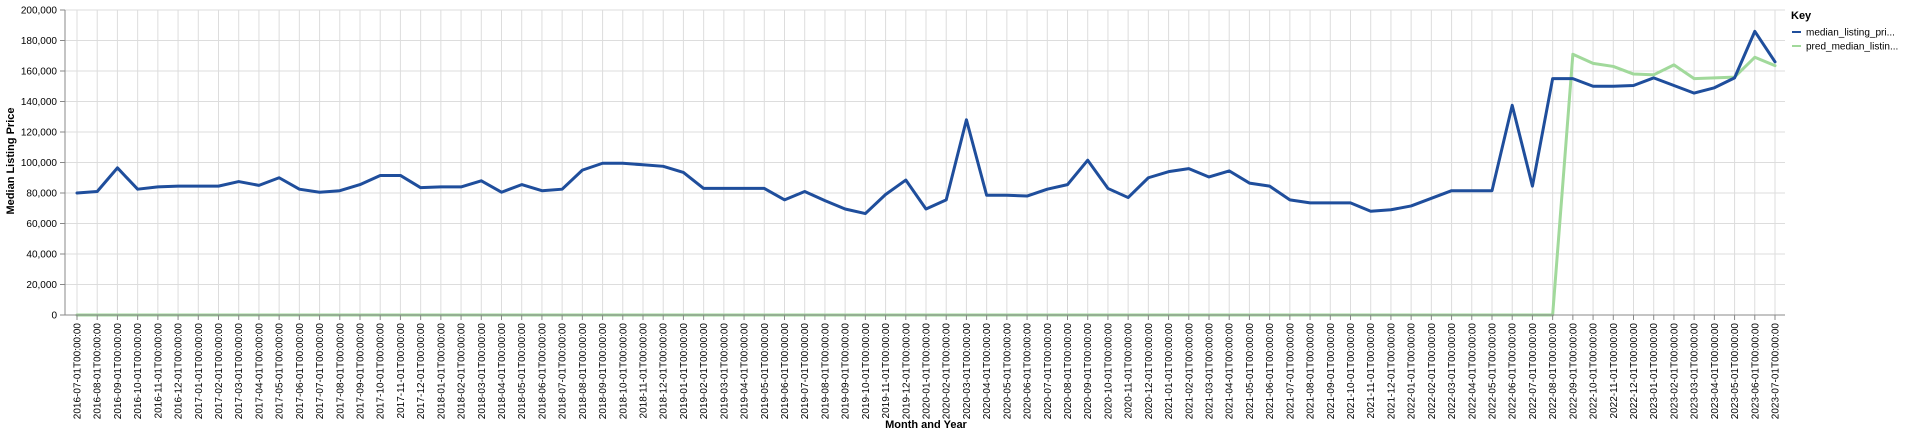  What do you see at coordinates (886, 371) in the screenshot?
I see `x-tick-label: 2019-11-01T00:00:00` at bounding box center [886, 371].